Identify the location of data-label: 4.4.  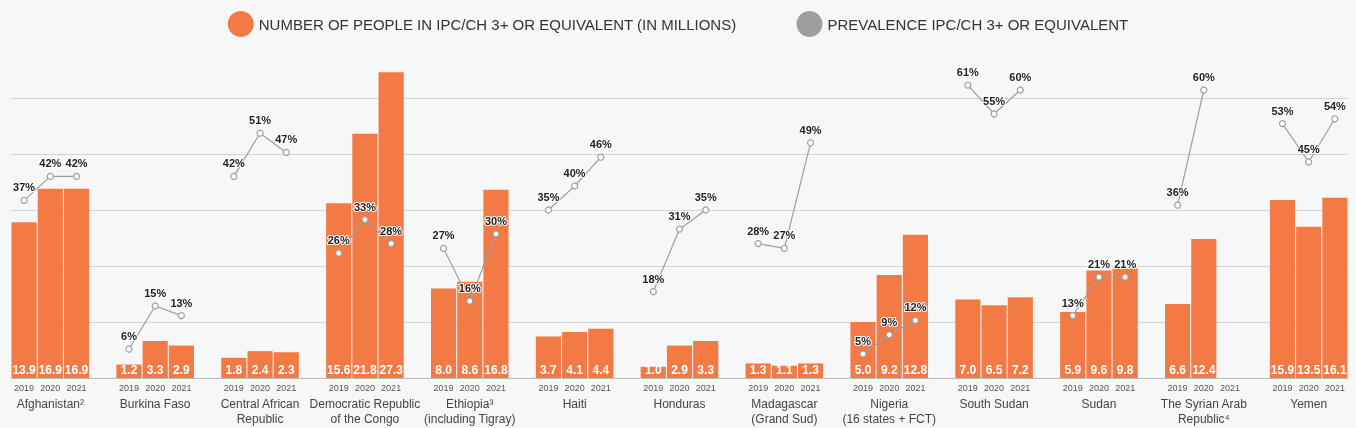
(601, 370).